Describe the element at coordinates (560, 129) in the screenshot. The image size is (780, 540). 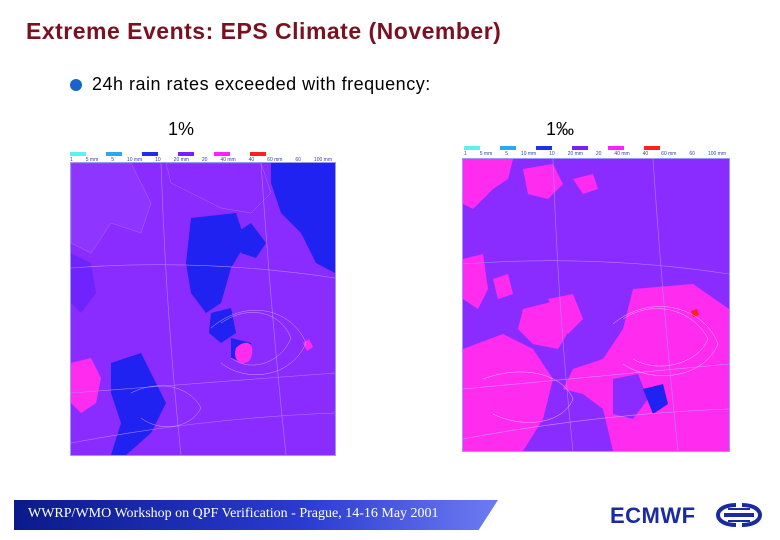
I see `panel-label-right: 1‰` at that location.